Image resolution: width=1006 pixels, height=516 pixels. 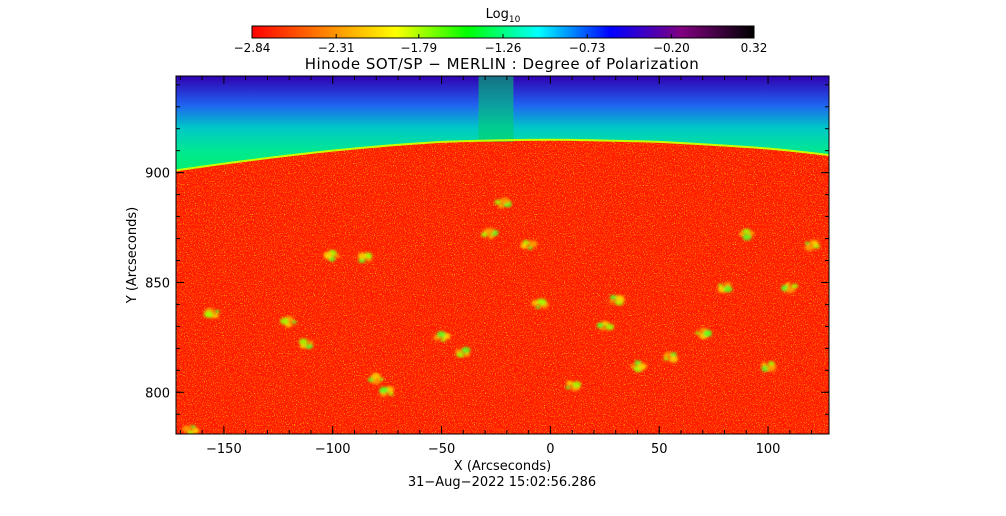 I want to click on x-tick-label: 50, so click(x=659, y=449).